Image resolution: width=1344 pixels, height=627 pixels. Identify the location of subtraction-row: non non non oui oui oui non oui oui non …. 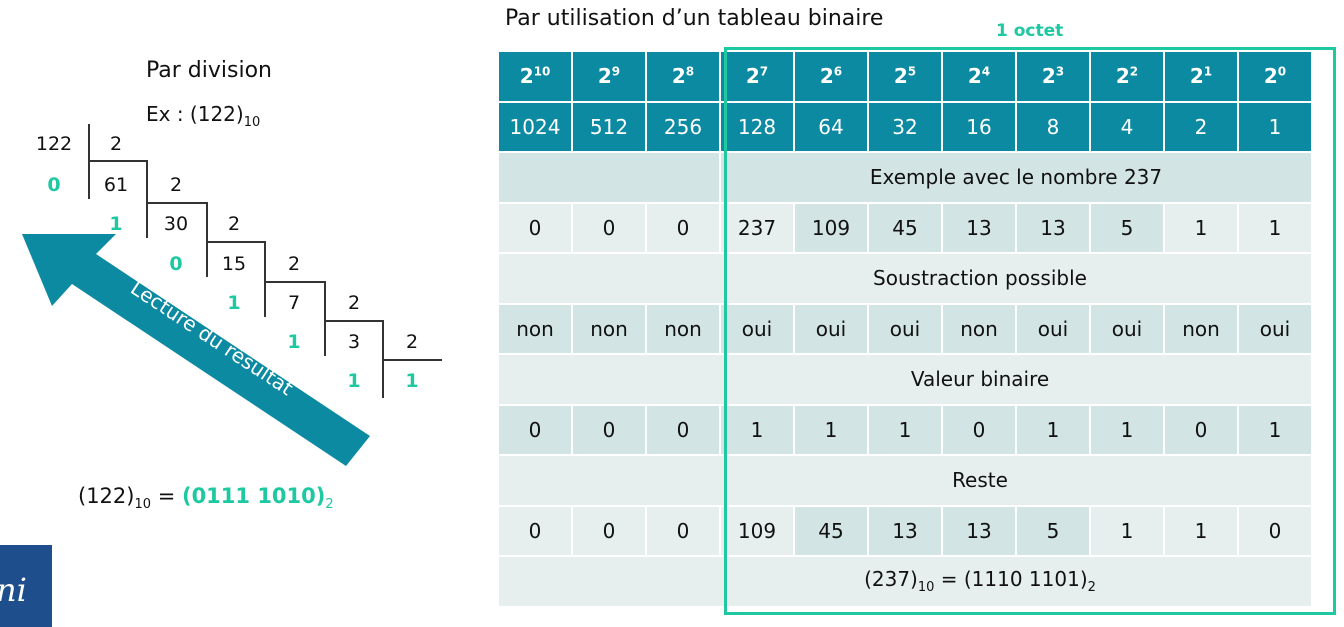
(905, 328).